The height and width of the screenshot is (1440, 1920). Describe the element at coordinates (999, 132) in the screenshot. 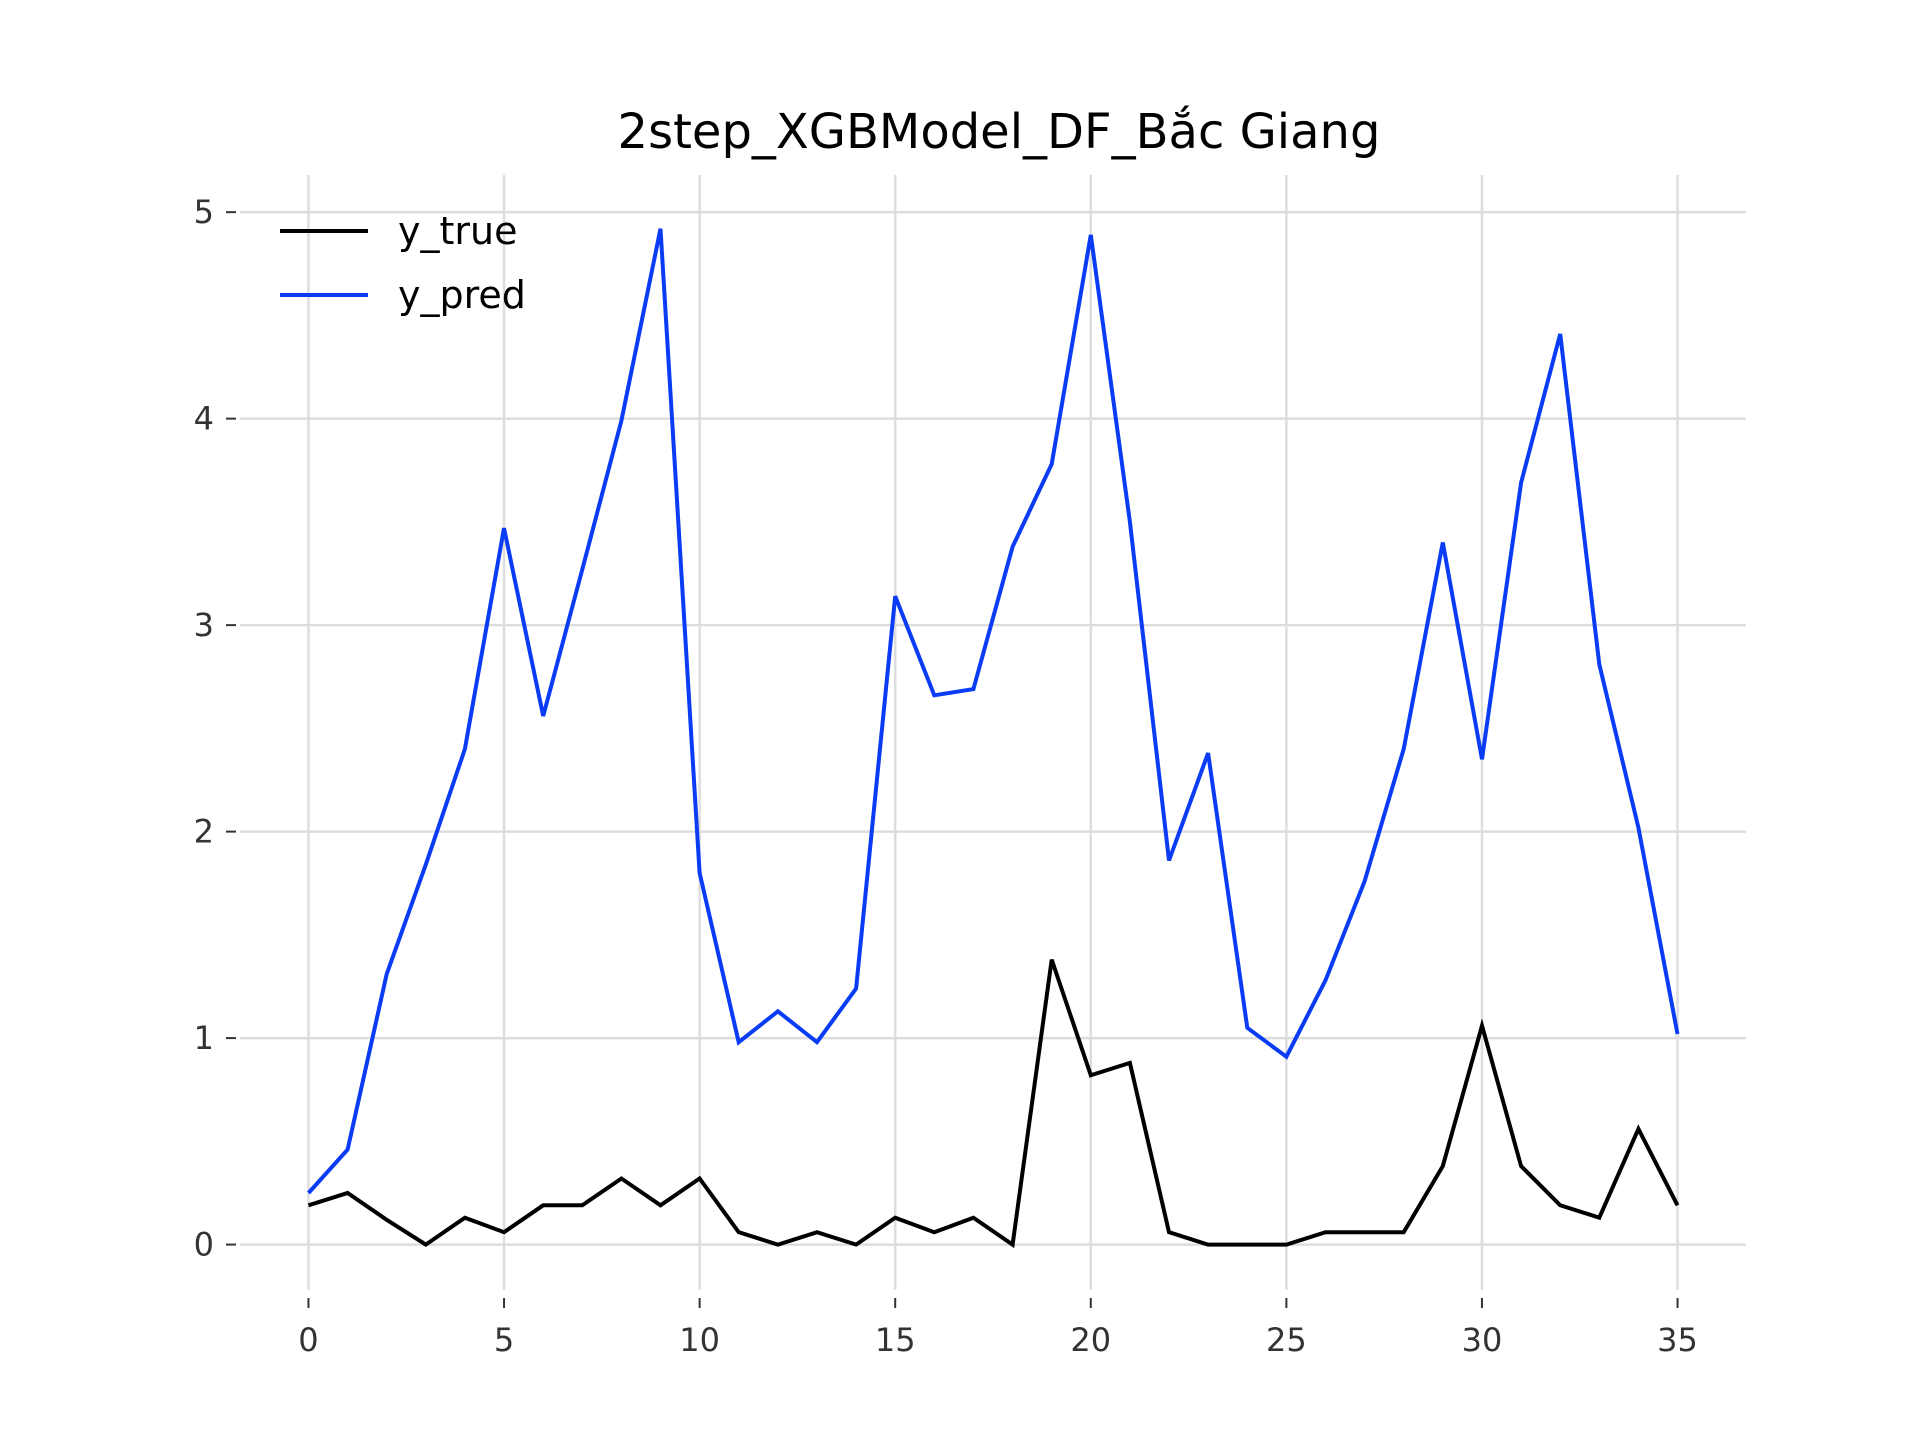

I see `chart-title: 2step_XGBModel_DF_Bắc Giang` at that location.